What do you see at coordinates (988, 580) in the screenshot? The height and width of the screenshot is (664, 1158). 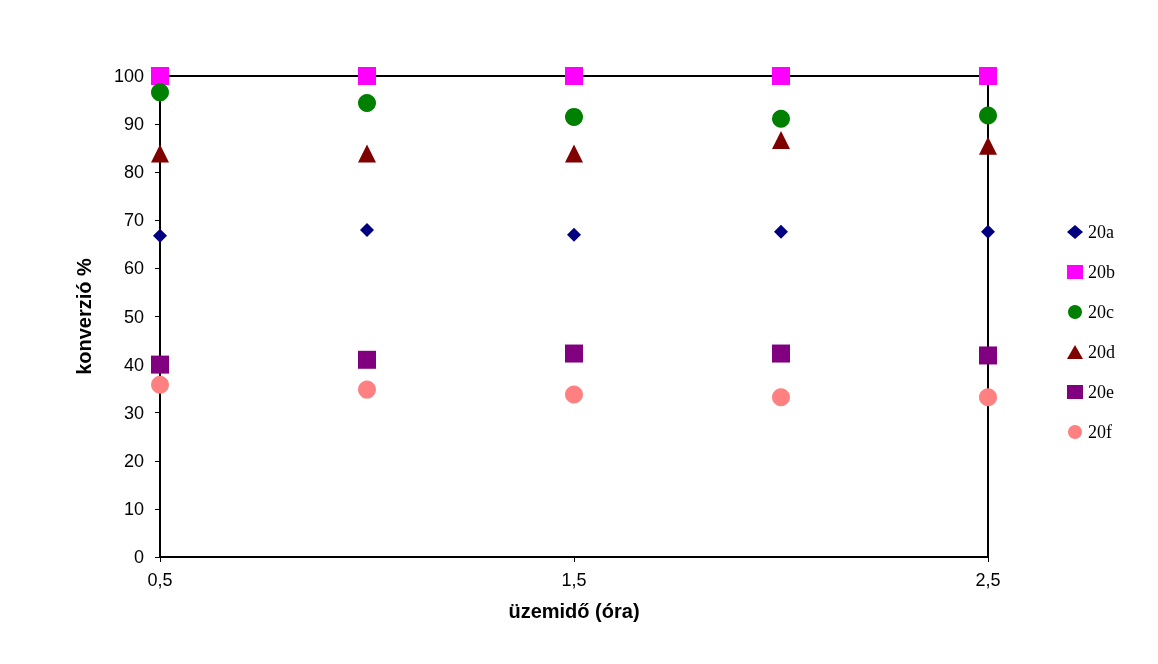 I see `x-tick-label: 2,5` at bounding box center [988, 580].